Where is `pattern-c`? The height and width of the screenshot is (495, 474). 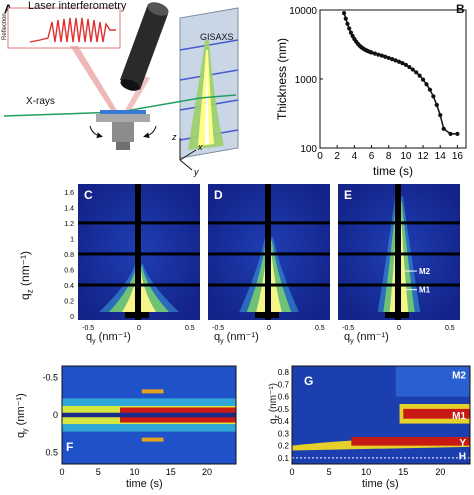
pattern-c is located at coordinates (139, 252).